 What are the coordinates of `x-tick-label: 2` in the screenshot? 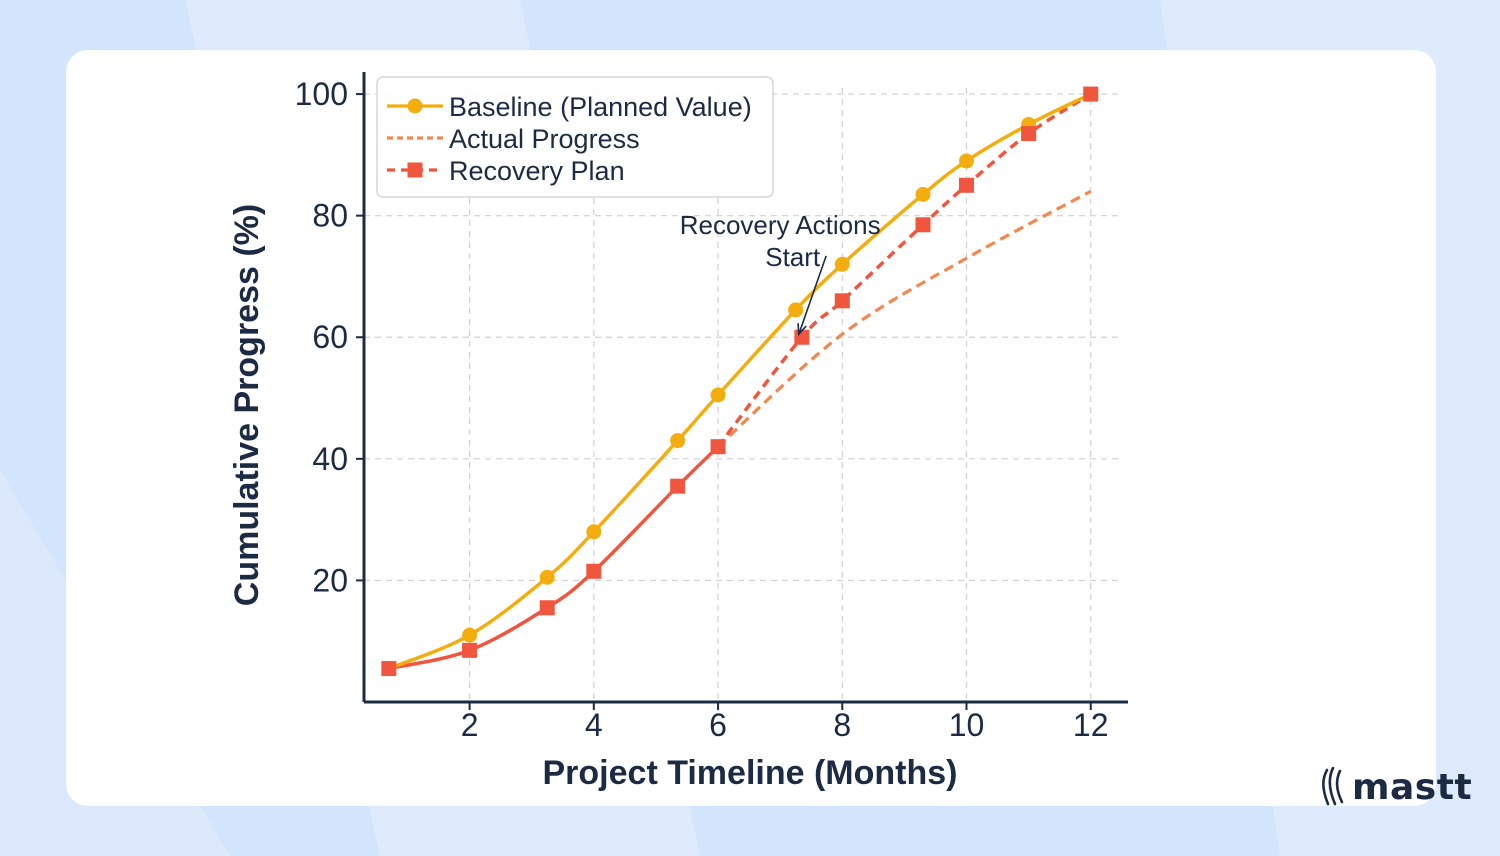 It's located at (470, 725).